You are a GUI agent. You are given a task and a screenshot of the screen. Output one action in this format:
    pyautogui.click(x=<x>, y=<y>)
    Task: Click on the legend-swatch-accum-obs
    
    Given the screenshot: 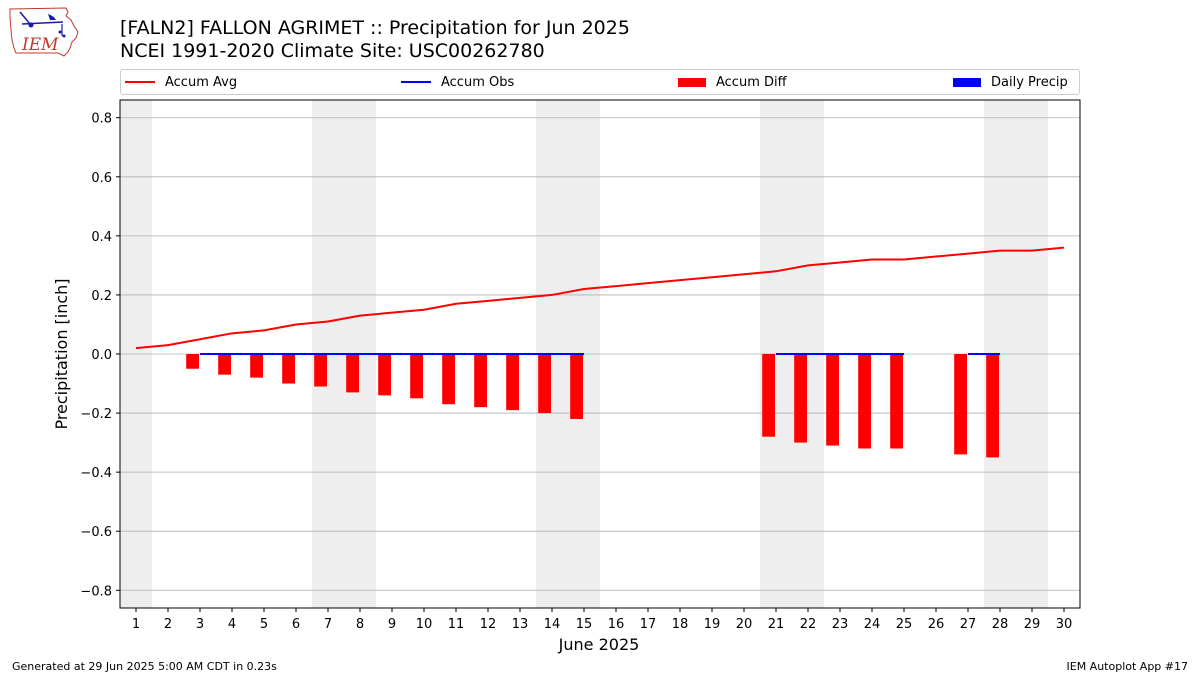 What is the action you would take?
    pyautogui.click(x=416, y=82)
    